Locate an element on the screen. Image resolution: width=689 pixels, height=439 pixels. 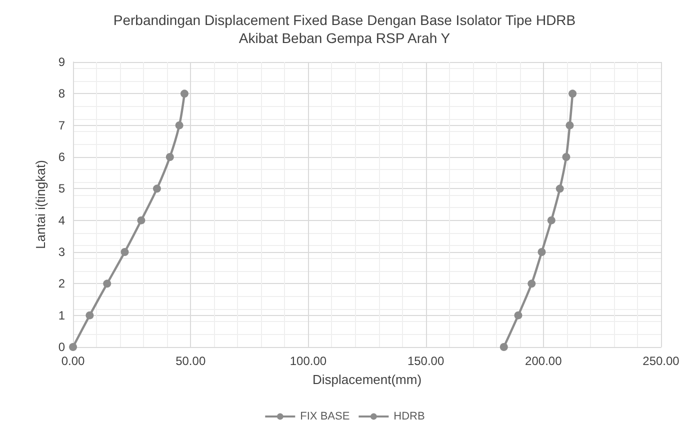
x-tick-label: 150.00 is located at coordinates (425, 361).